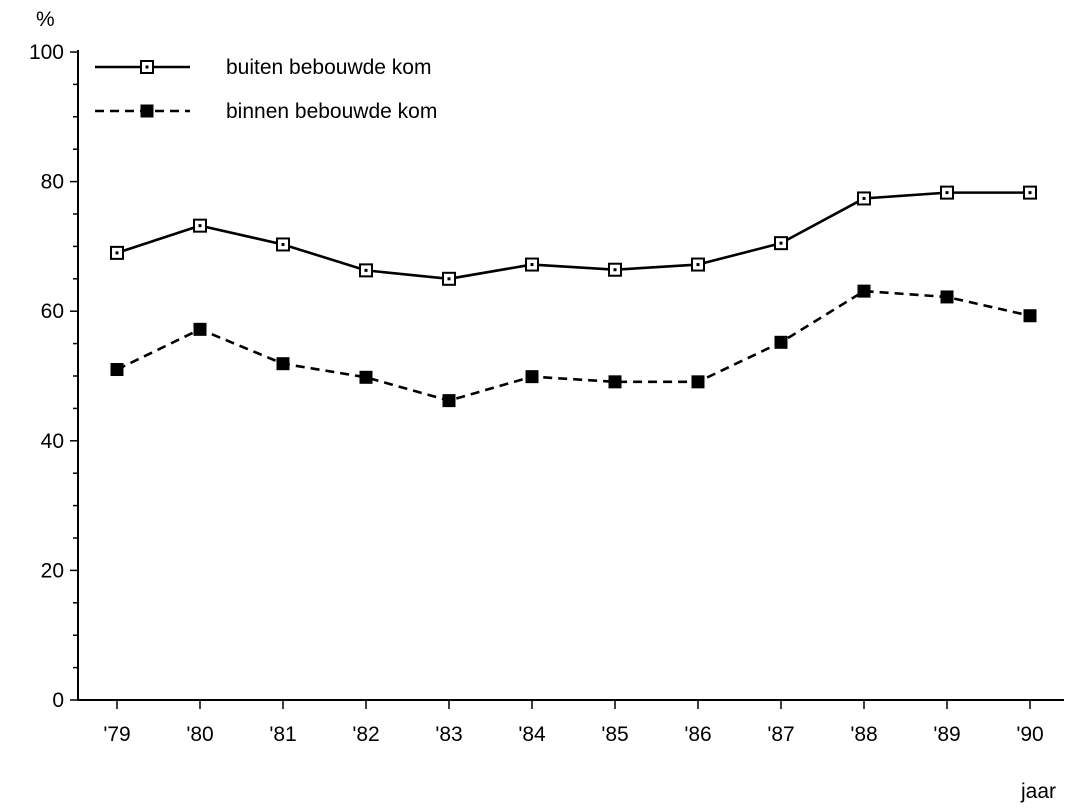  Describe the element at coordinates (328, 67) in the screenshot. I see `legend-label: buiten bebouwde kom` at that location.